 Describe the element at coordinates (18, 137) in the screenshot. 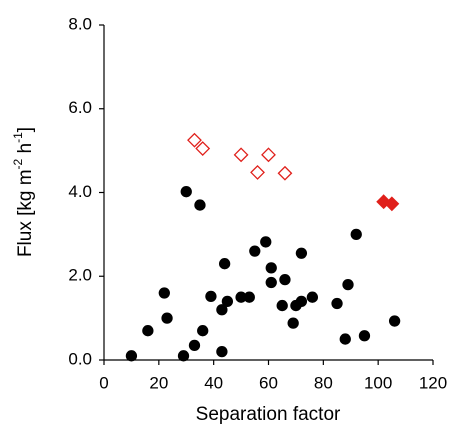

I see `superscript: -1` at that location.